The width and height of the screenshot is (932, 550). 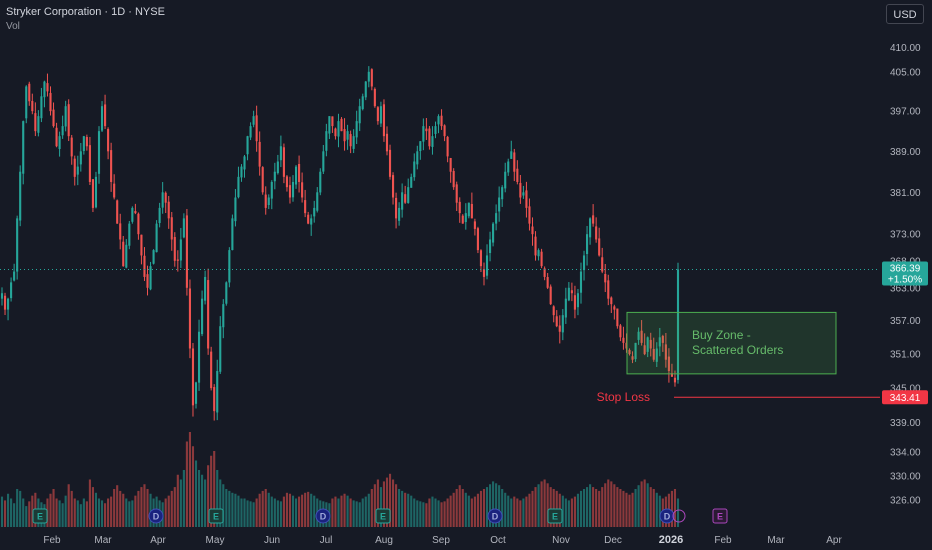 What do you see at coordinates (215, 540) in the screenshot?
I see `x-tick-label: May` at bounding box center [215, 540].